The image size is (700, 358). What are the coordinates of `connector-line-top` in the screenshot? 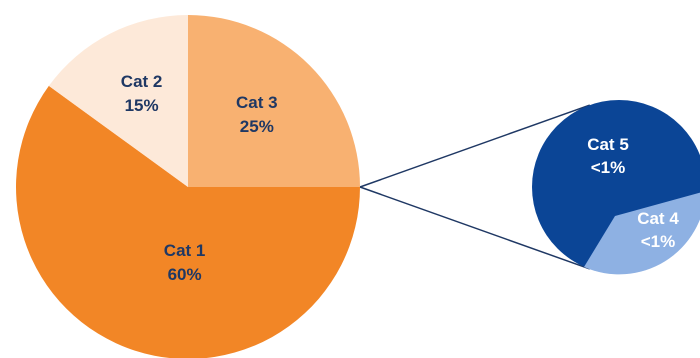 It's located at (475, 228).